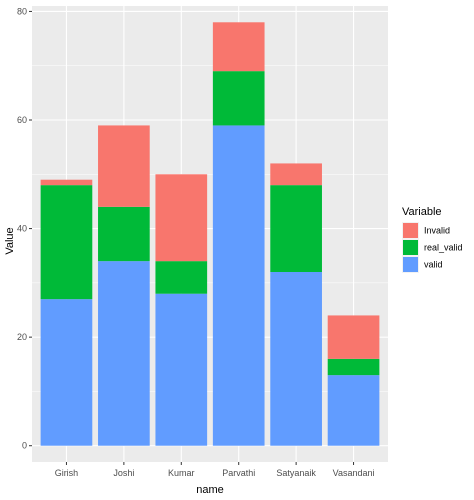  I want to click on legend-label: valid, so click(433, 265).